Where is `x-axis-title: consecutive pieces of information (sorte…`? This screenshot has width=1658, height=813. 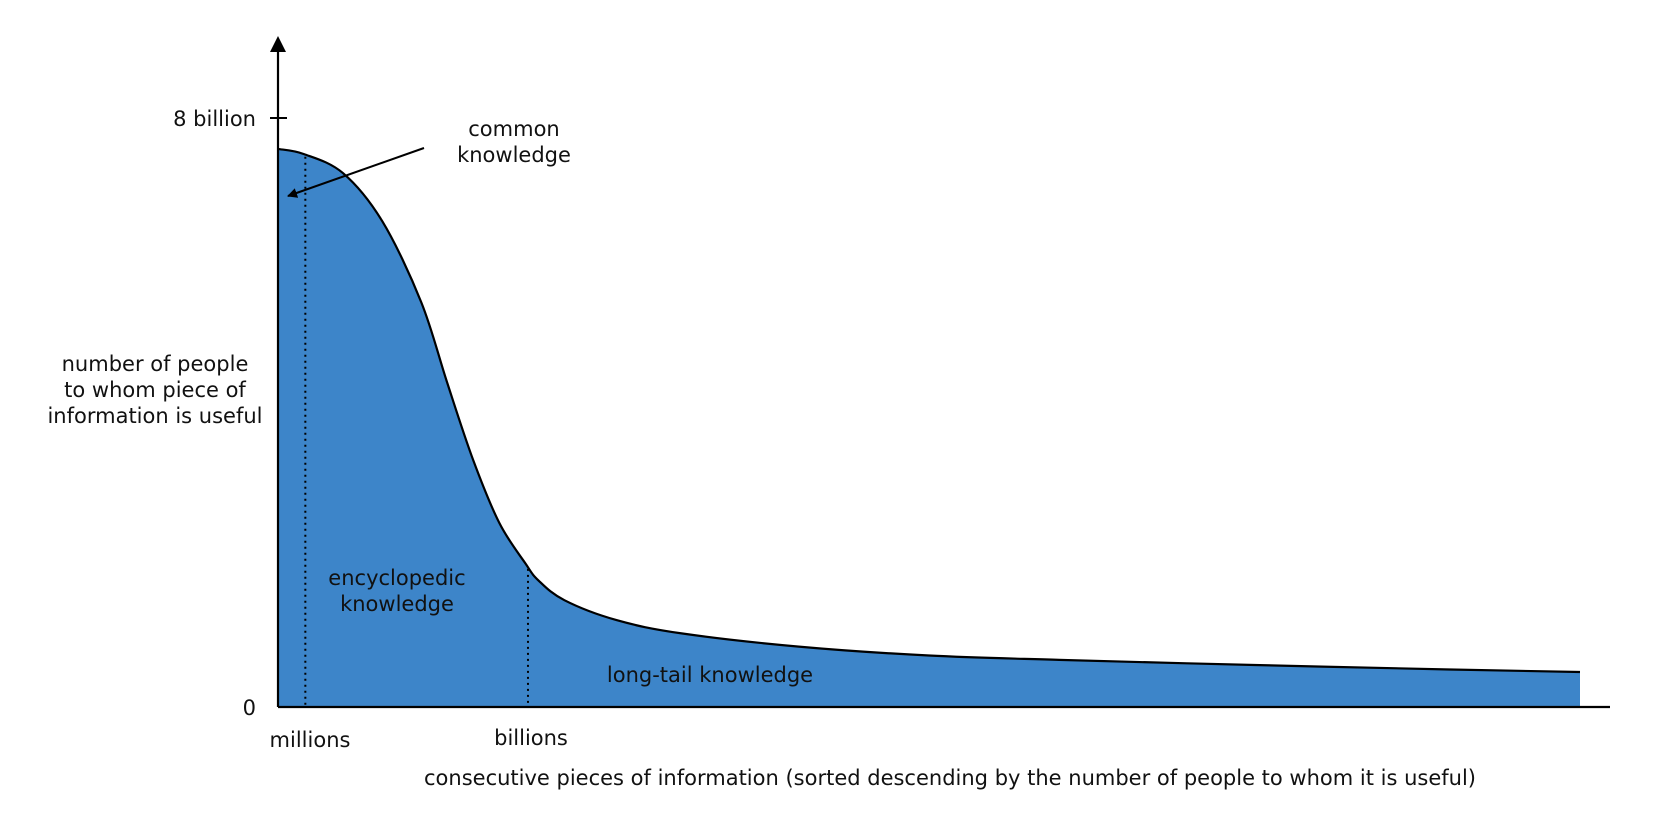 x-axis-title: consecutive pieces of information (sorte… is located at coordinates (950, 778).